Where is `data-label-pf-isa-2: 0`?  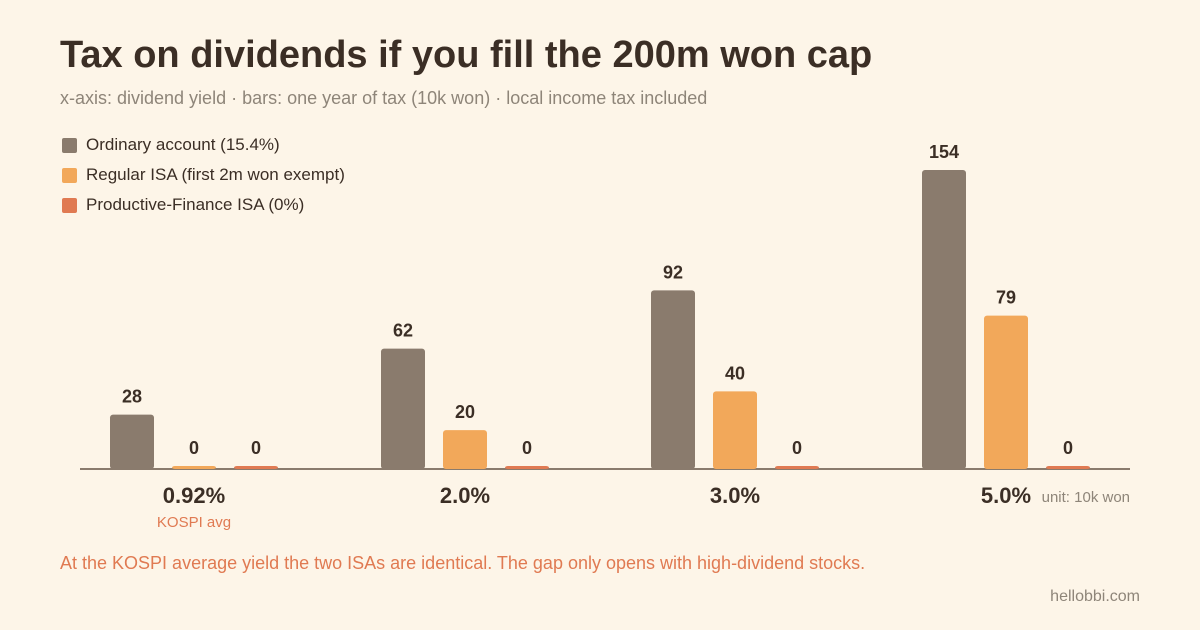 data-label-pf-isa-2: 0 is located at coordinates (527, 448).